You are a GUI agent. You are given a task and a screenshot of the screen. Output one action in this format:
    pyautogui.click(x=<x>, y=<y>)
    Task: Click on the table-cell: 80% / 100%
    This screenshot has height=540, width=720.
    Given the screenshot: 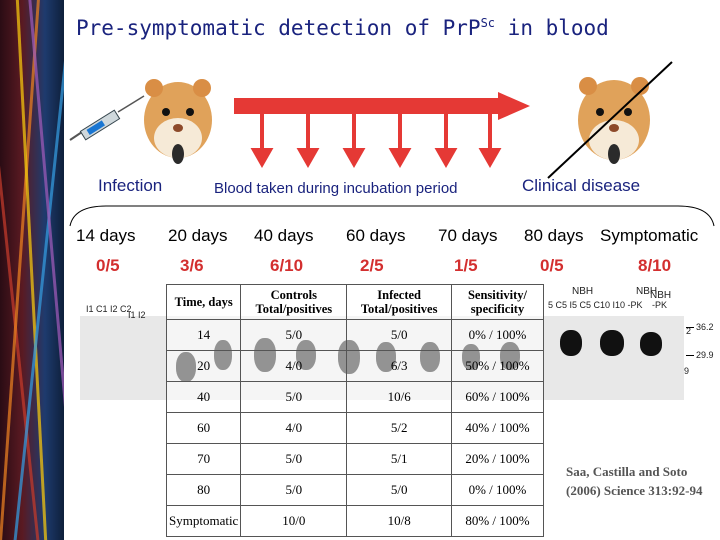 What is the action you would take?
    pyautogui.click(x=497, y=521)
    